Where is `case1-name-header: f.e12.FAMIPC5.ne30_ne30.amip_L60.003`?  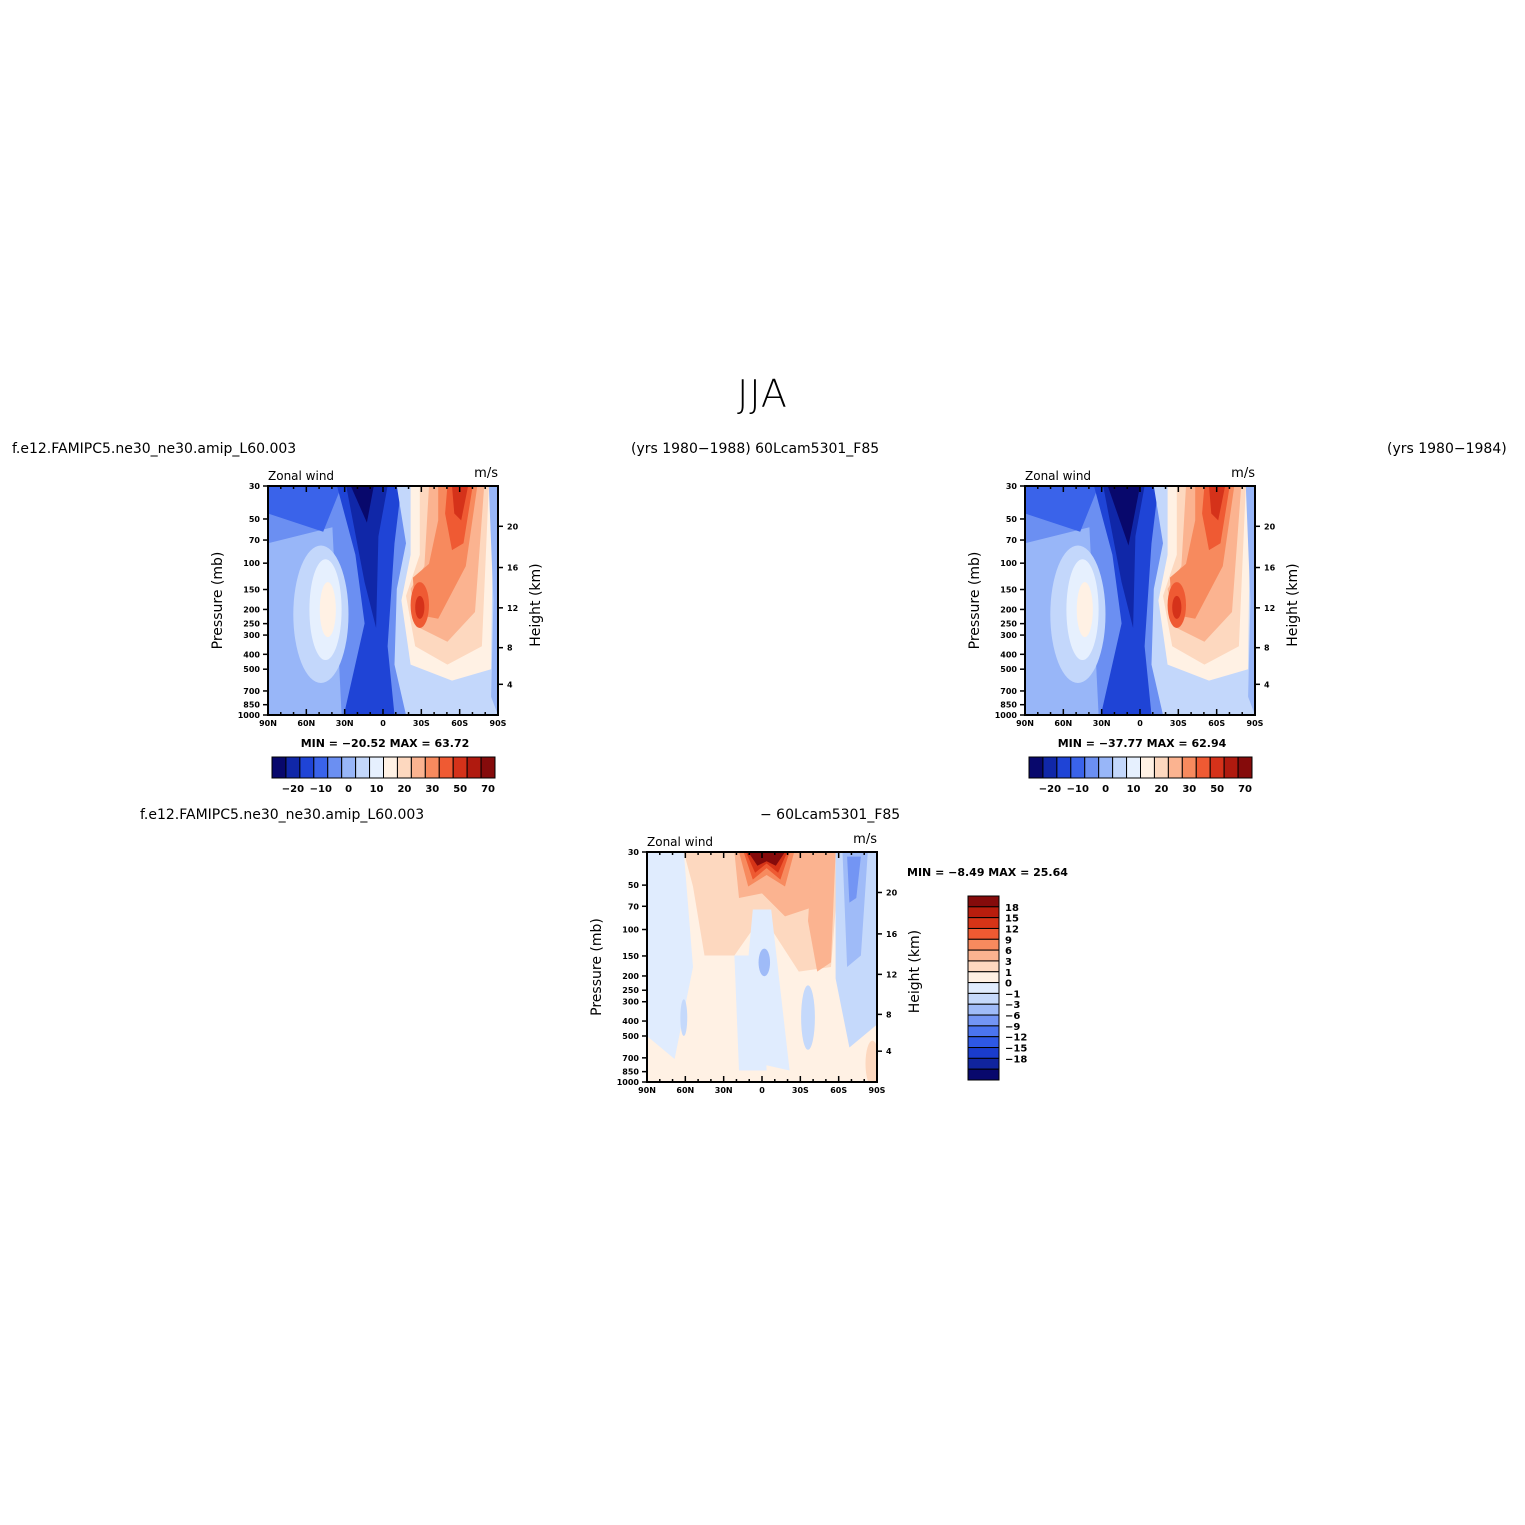
case1-name-header: f.e12.FAMIPC5.ne30_ne30.amip_L60.003 is located at coordinates (154, 449).